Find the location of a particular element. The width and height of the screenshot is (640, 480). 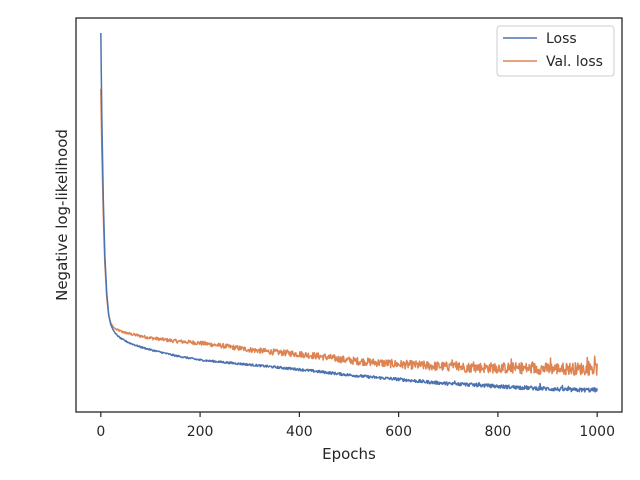

x-tick-label: 400 is located at coordinates (299, 432).